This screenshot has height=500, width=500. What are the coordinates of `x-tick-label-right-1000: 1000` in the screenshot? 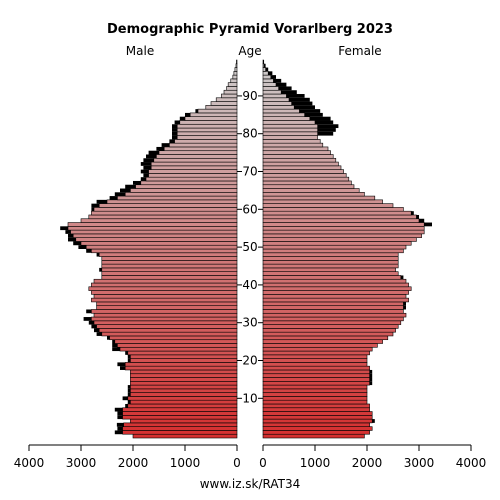 It's located at (315, 463).